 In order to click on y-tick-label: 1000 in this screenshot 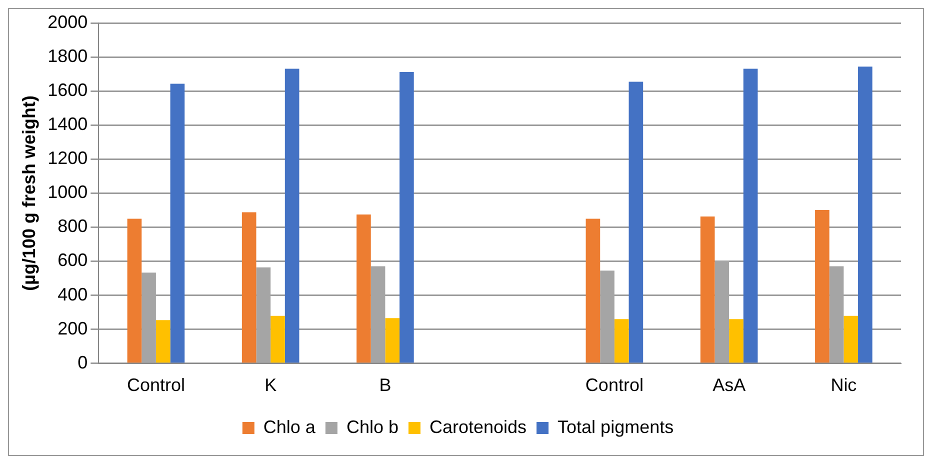, I will do `click(68, 192)`.